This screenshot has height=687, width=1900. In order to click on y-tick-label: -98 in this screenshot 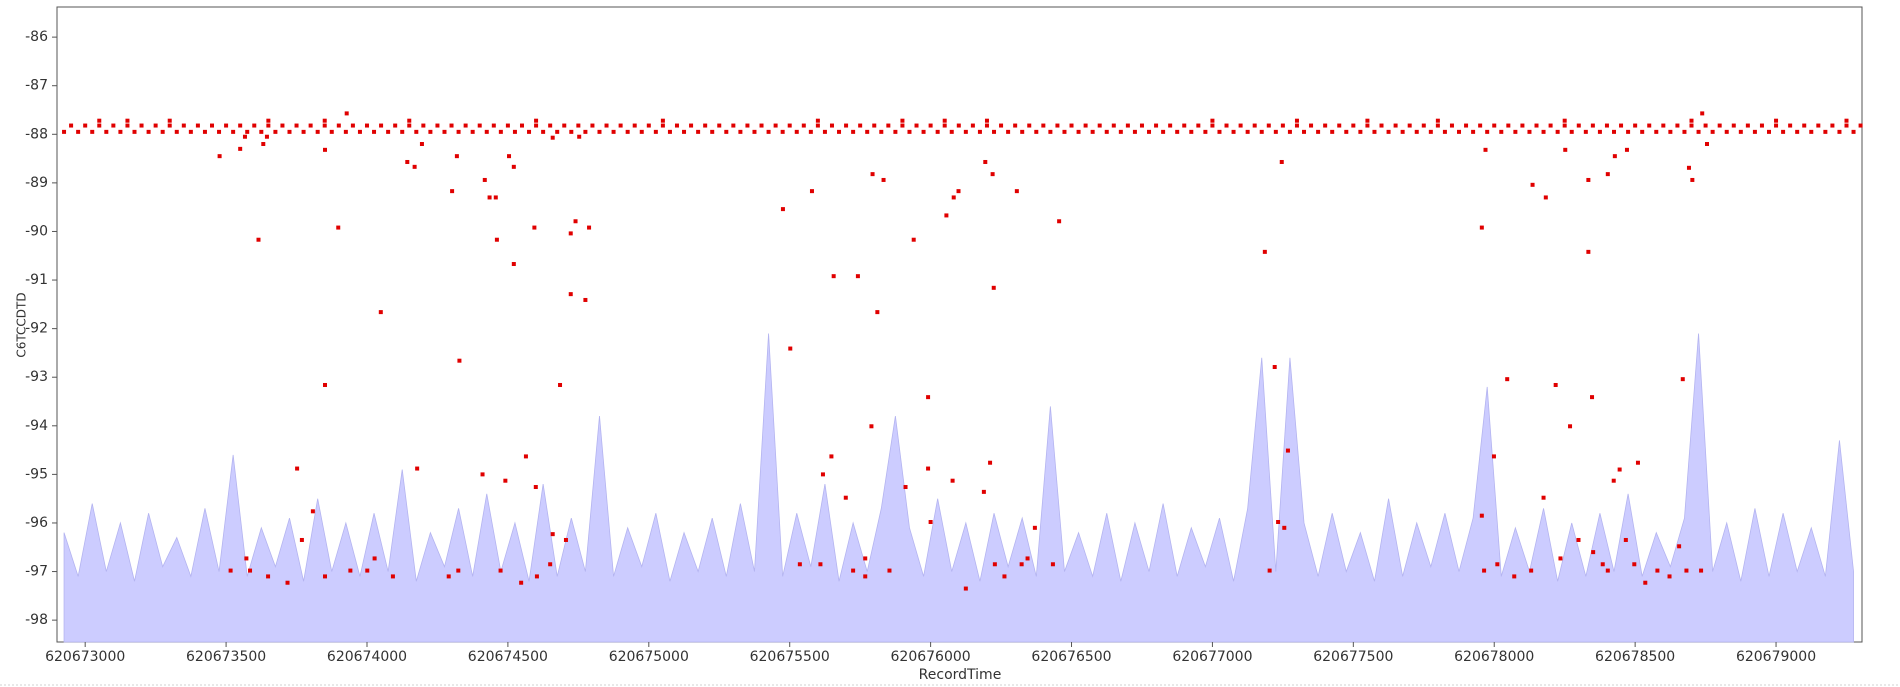, I will do `click(36, 620)`.